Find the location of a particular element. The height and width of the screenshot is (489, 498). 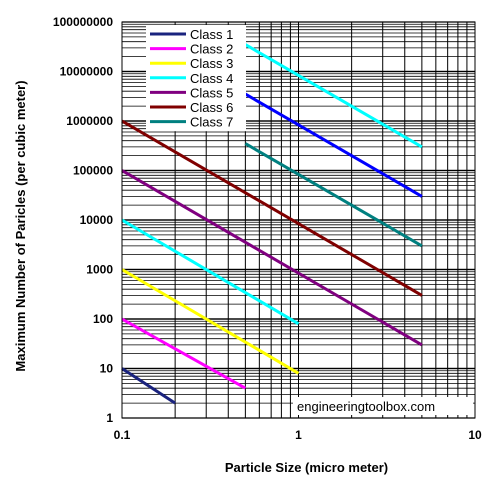

legend-label: Class 2 is located at coordinates (211, 49).